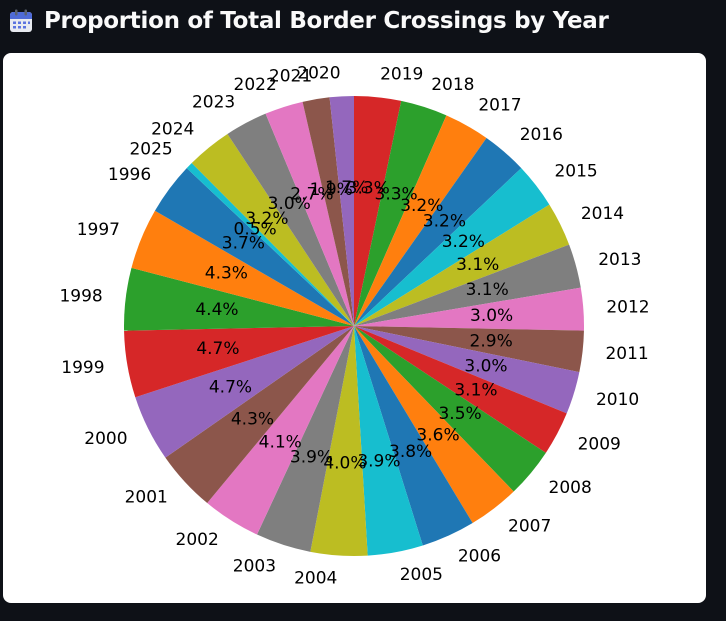  What do you see at coordinates (617, 400) in the screenshot?
I see `year-label-2010: 2010` at bounding box center [617, 400].